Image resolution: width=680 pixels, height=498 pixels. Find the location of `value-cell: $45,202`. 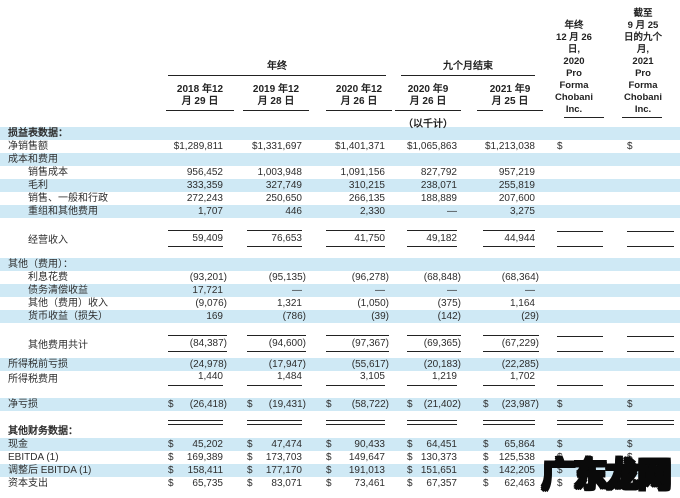

value-cell: $45,202 is located at coordinates (195, 444).